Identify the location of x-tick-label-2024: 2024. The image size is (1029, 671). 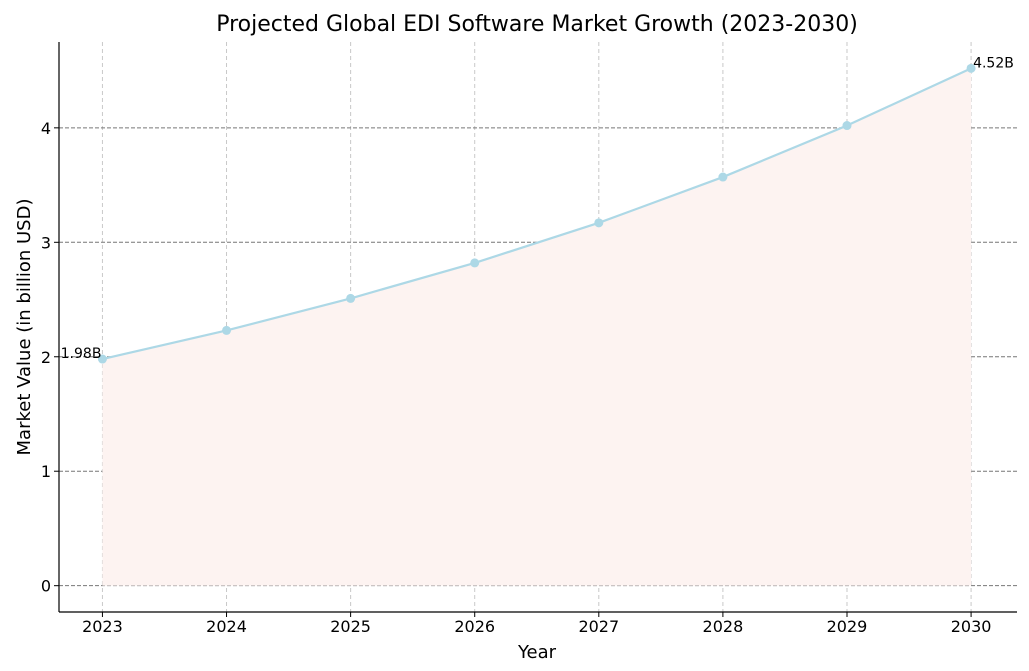
(226, 626).